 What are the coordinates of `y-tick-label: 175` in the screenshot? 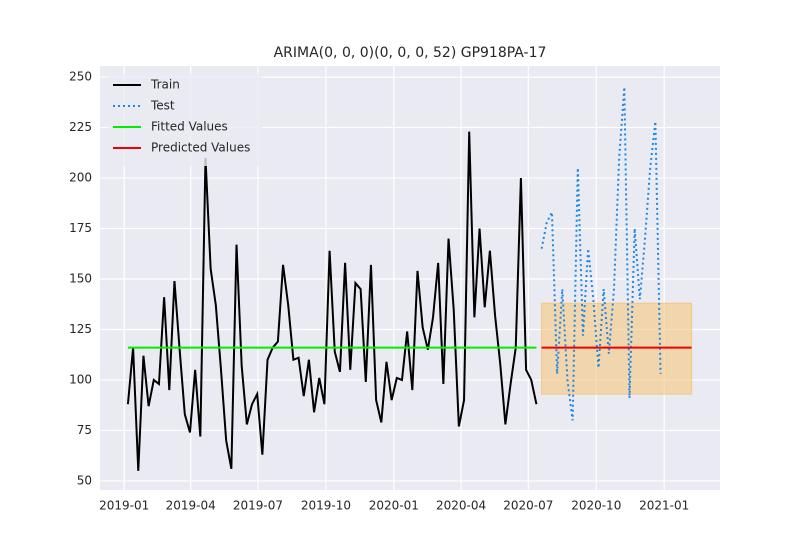 It's located at (80, 228).